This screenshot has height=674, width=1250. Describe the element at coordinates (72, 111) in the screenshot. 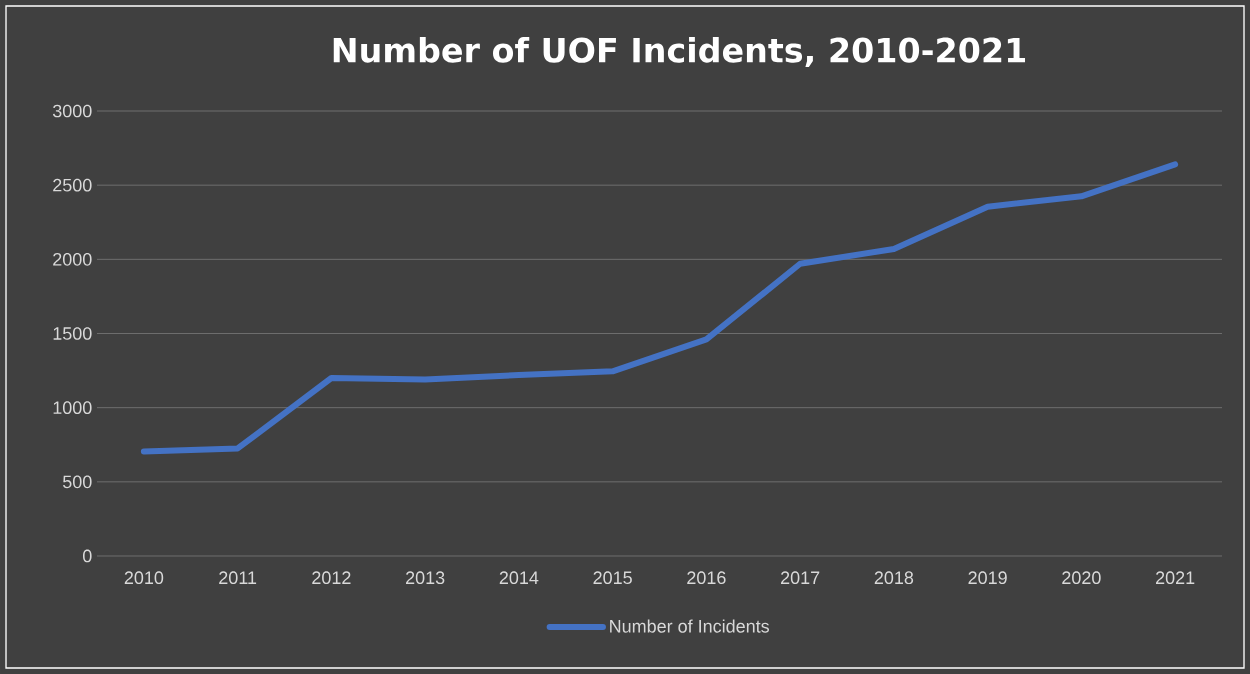

I see `y-tick-label: 3000` at that location.